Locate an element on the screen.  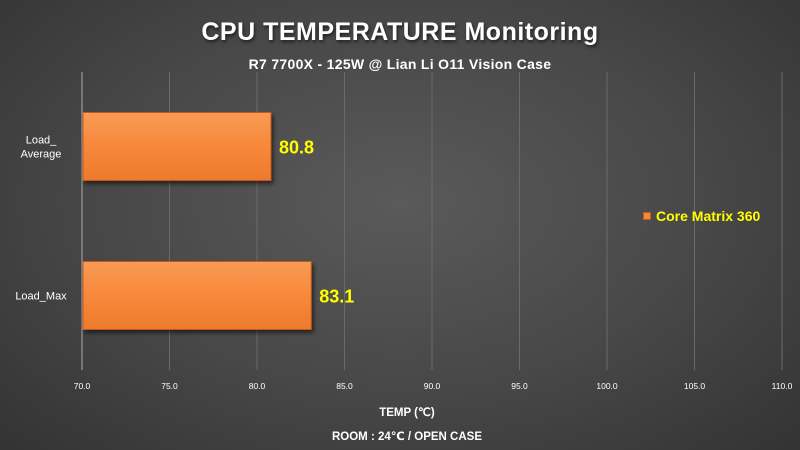
x-tick-label: 90.0 is located at coordinates (432, 386).